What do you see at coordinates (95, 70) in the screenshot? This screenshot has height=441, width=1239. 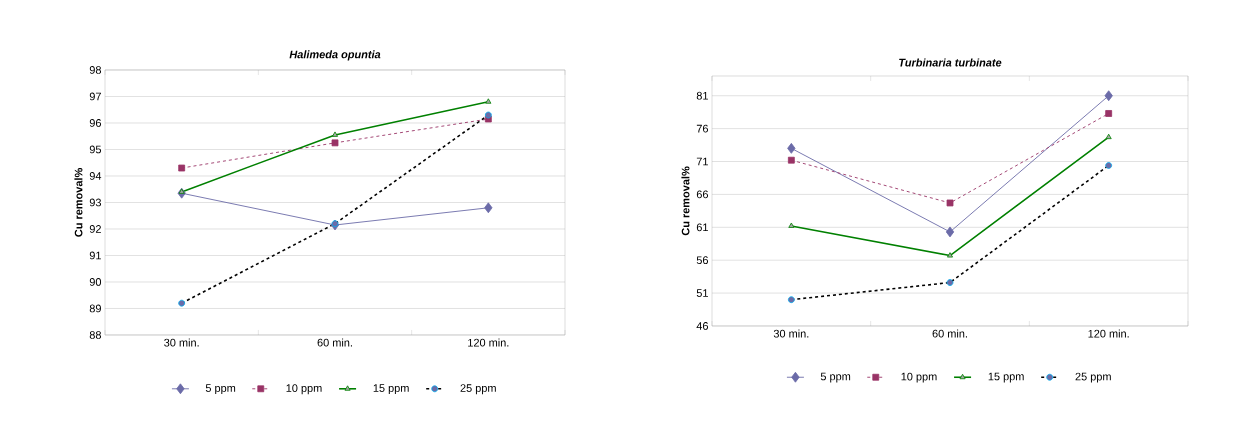 I see `y-tick-label: 98` at bounding box center [95, 70].